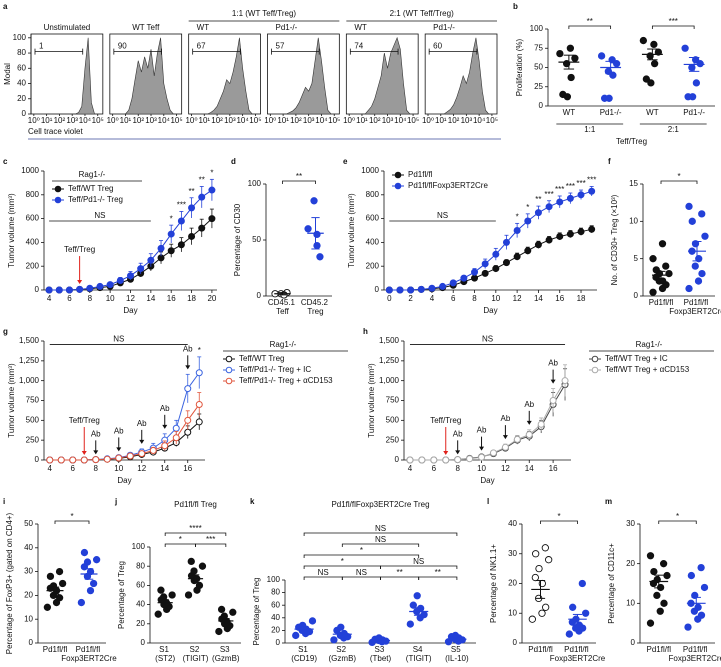  I want to click on gate-value: 1, so click(41, 46).